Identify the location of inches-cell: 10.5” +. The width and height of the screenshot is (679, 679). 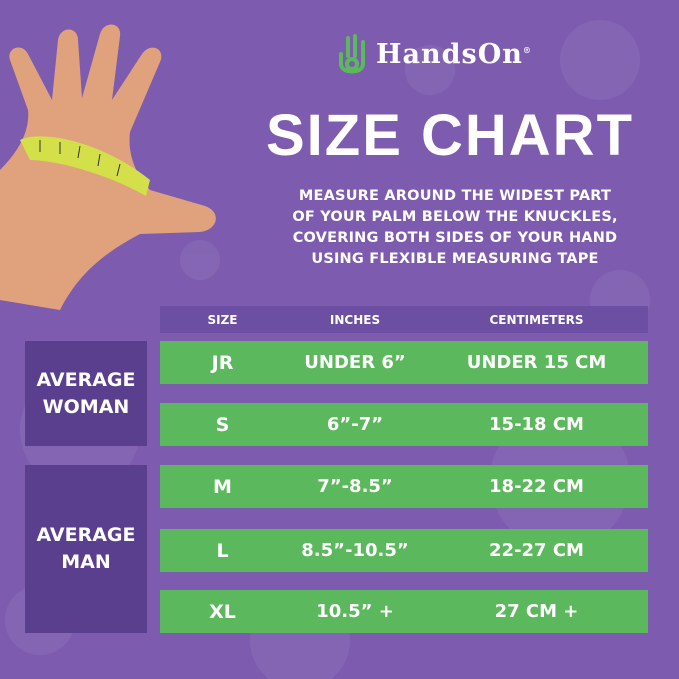
(355, 611).